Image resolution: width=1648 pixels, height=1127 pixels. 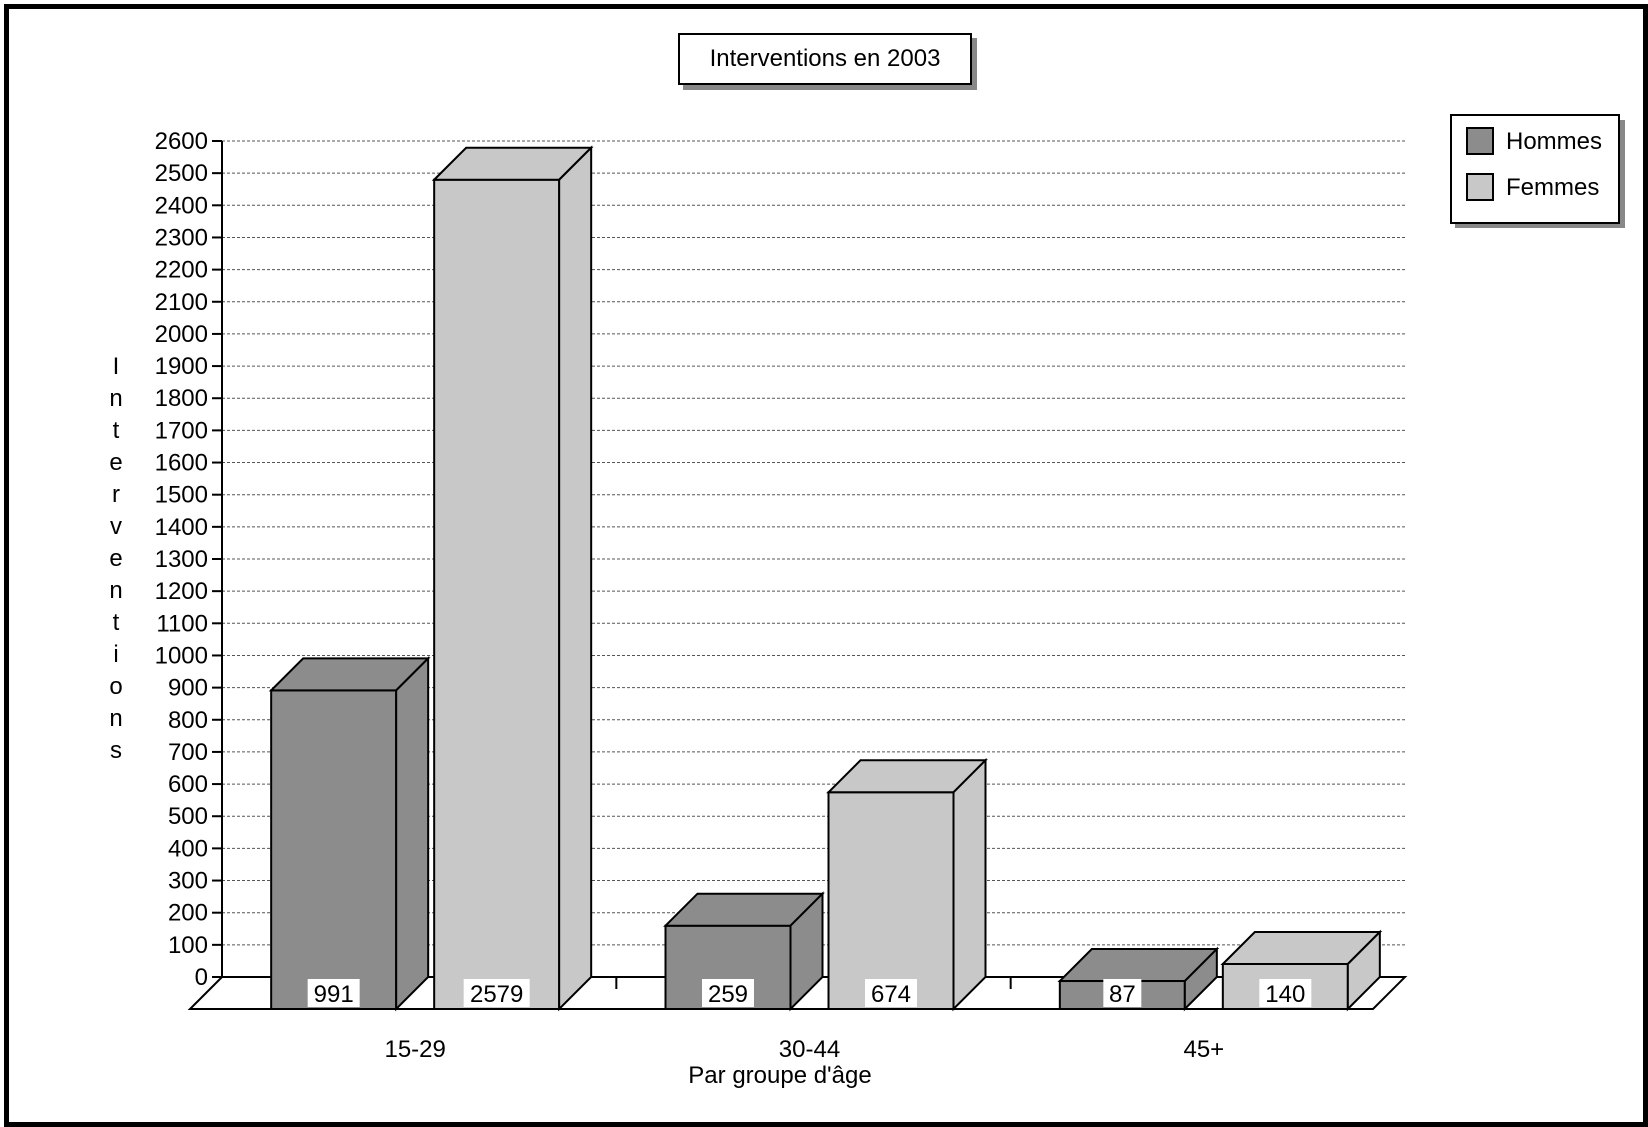 What do you see at coordinates (188, 752) in the screenshot?
I see `y-tick-label: 700` at bounding box center [188, 752].